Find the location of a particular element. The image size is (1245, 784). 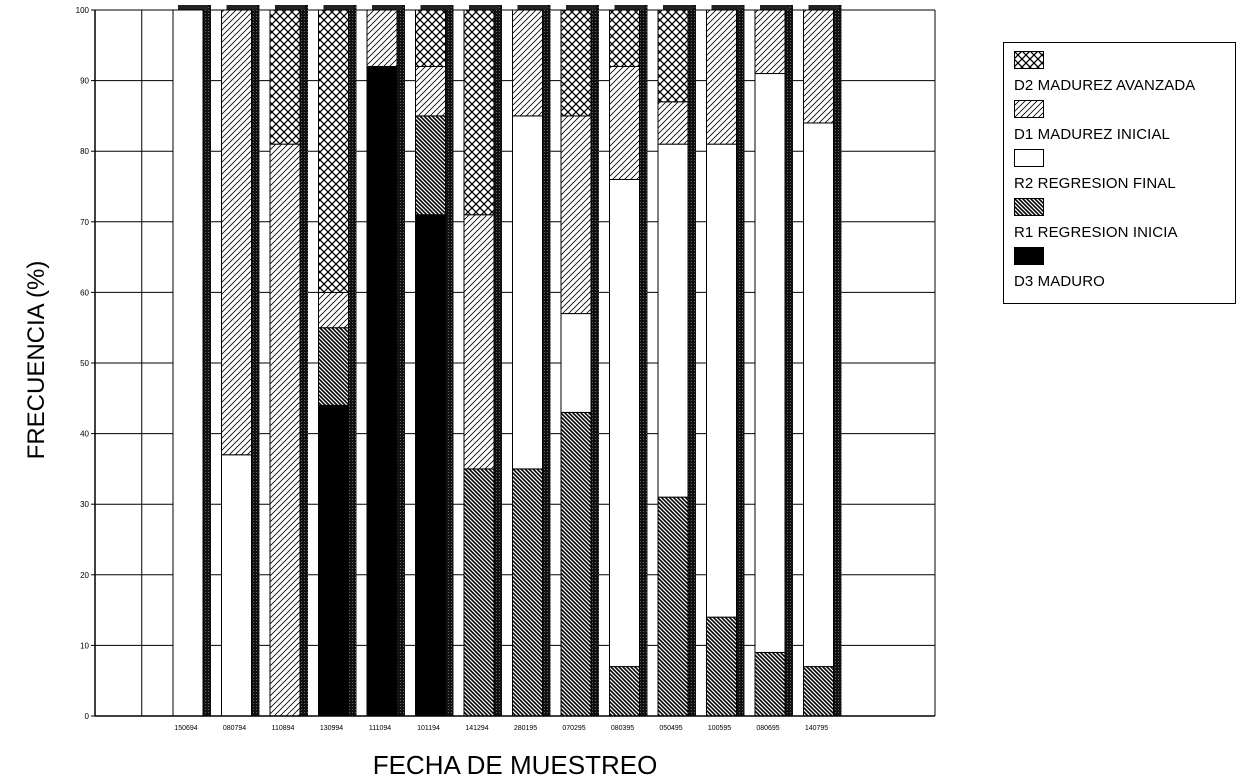

x-tick-label: 130994 is located at coordinates (331, 728).